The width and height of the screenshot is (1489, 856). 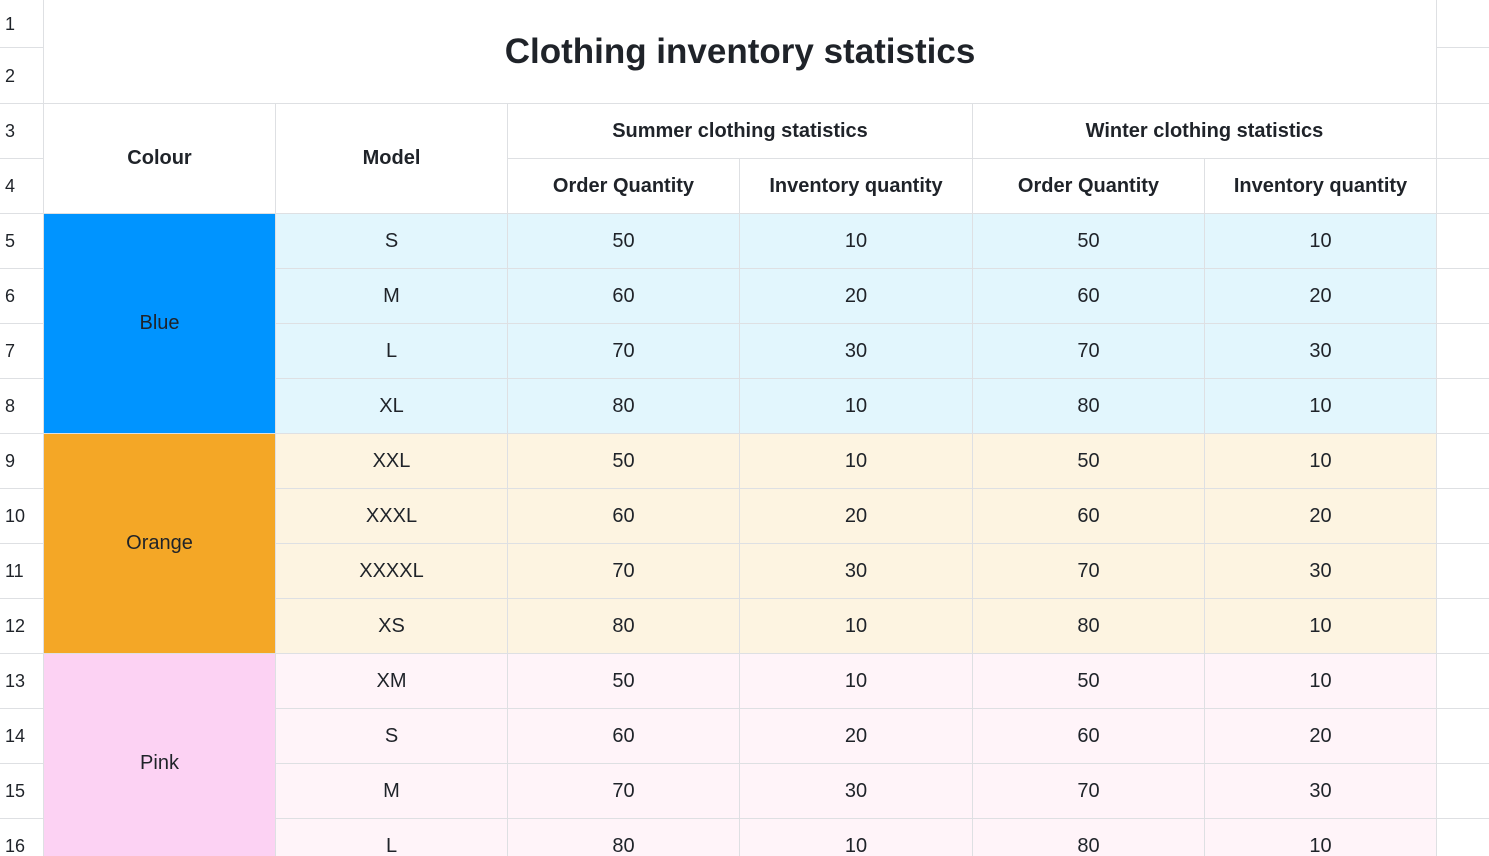 What do you see at coordinates (160, 755) in the screenshot?
I see `colour-group-cell: Pink` at bounding box center [160, 755].